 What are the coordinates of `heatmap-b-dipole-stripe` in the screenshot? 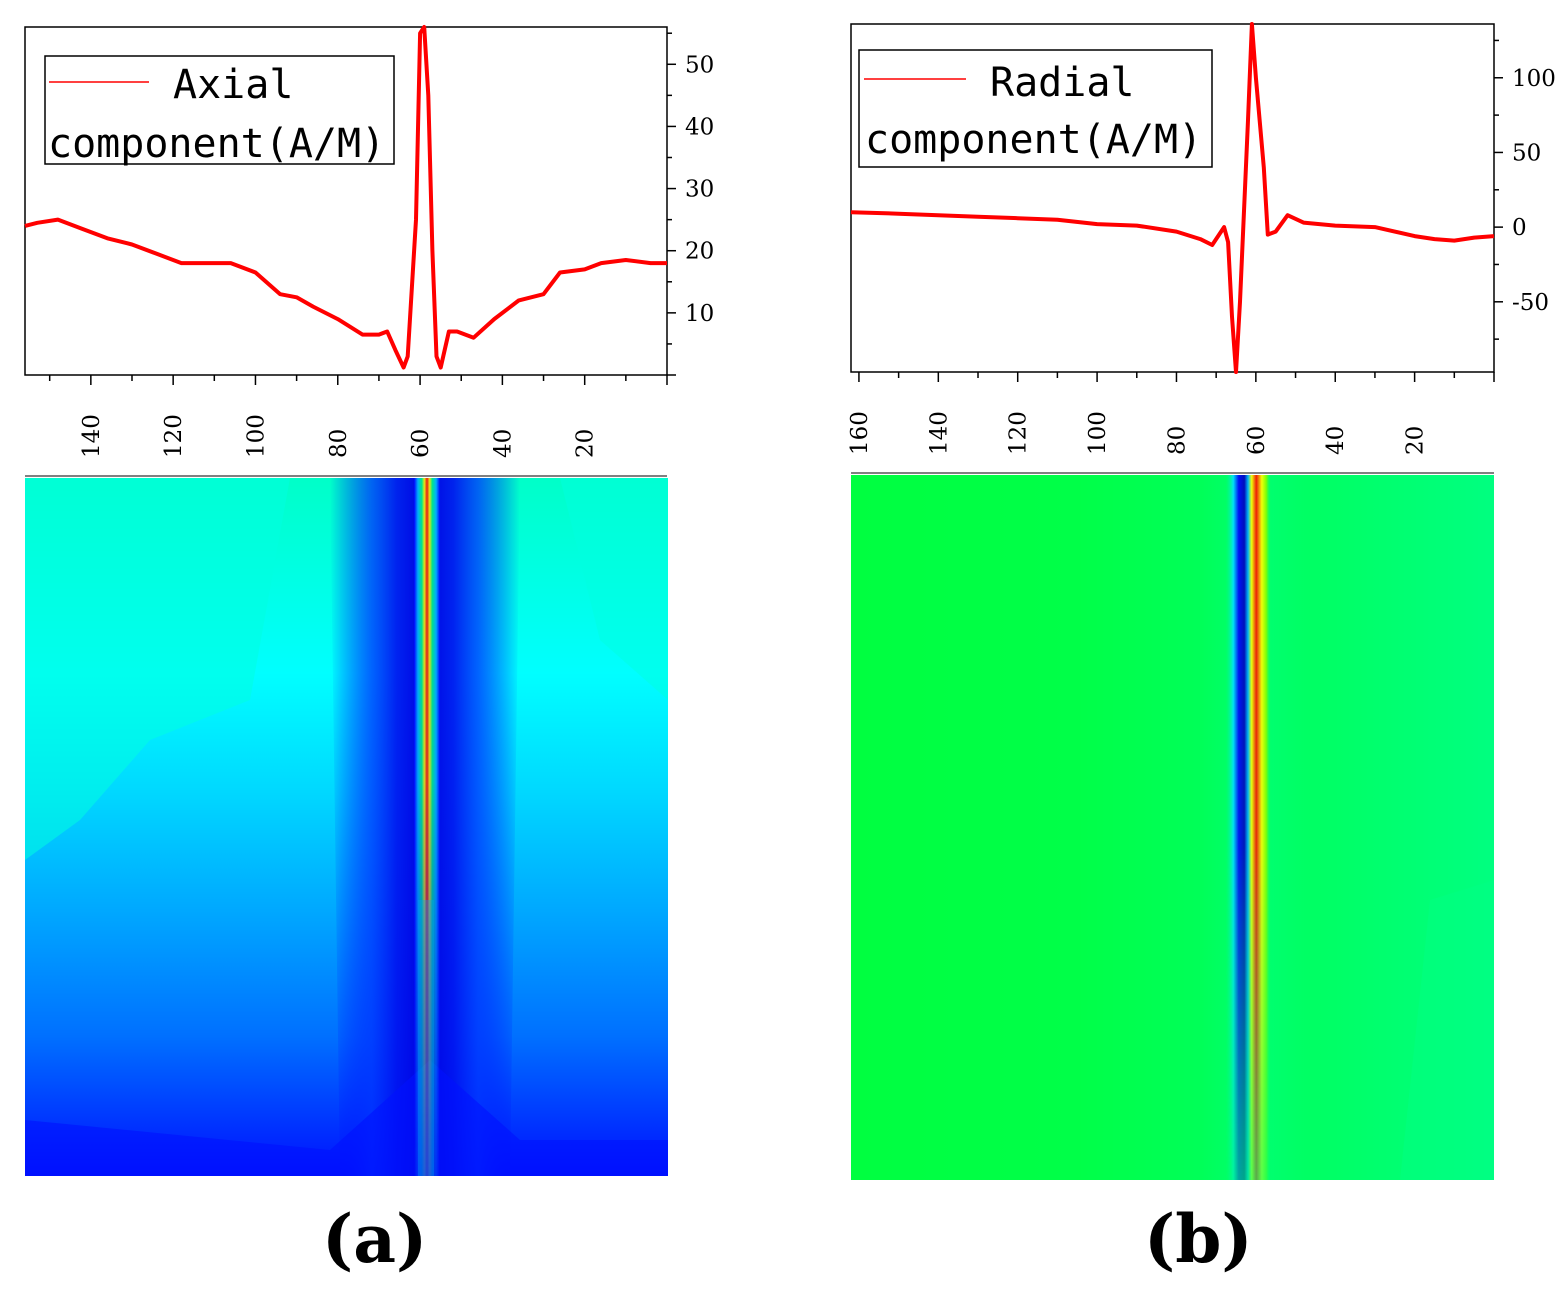 It's located at (1248, 827).